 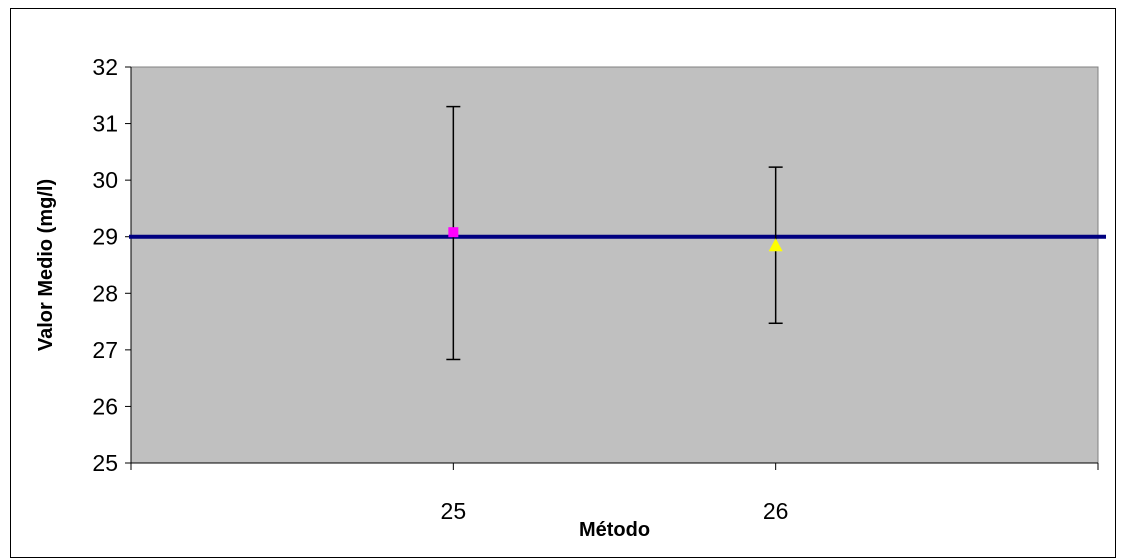 What do you see at coordinates (614, 493) in the screenshot?
I see `x-axis: 25 26` at bounding box center [614, 493].